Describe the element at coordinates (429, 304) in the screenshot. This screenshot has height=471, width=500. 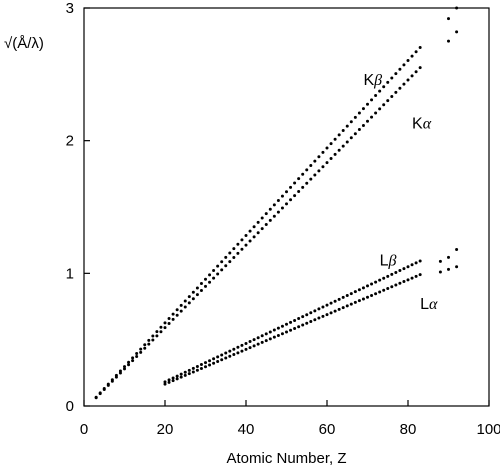
I see `series-label: Lα` at that location.